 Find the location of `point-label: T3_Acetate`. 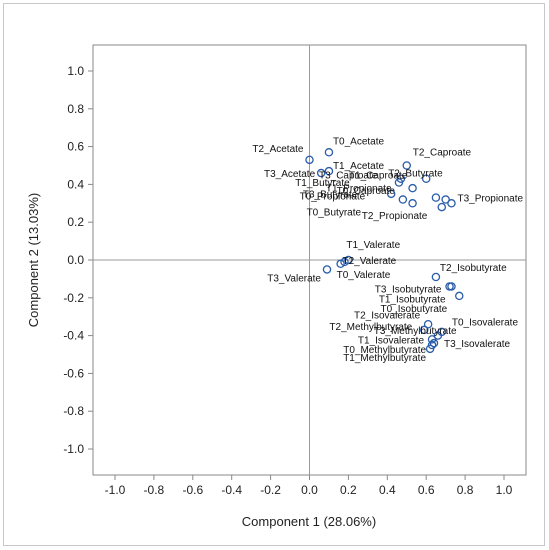

point-label: T3_Acetate is located at coordinates (290, 174).